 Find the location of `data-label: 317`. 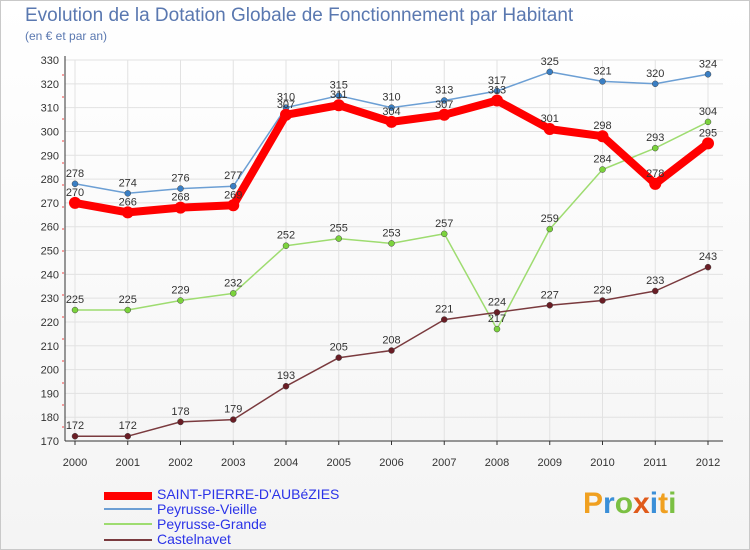

data-label: 317 is located at coordinates (497, 81).